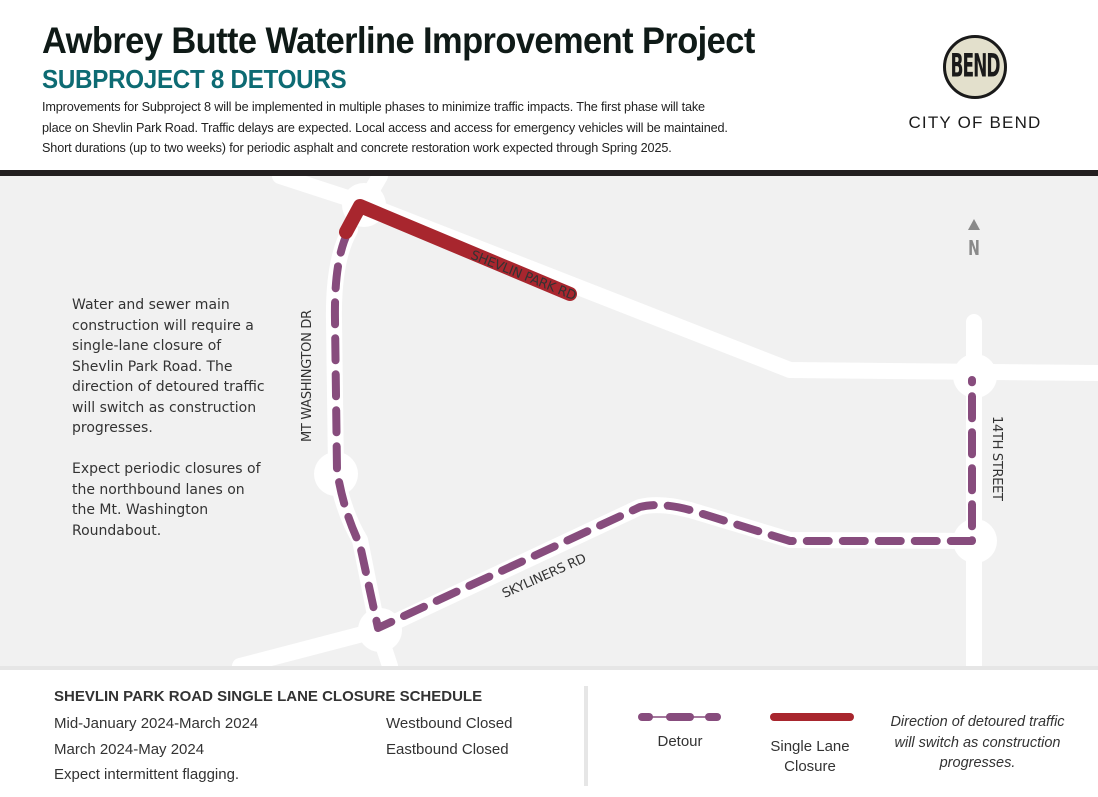  I want to click on road-southwest, so click(309, 644).